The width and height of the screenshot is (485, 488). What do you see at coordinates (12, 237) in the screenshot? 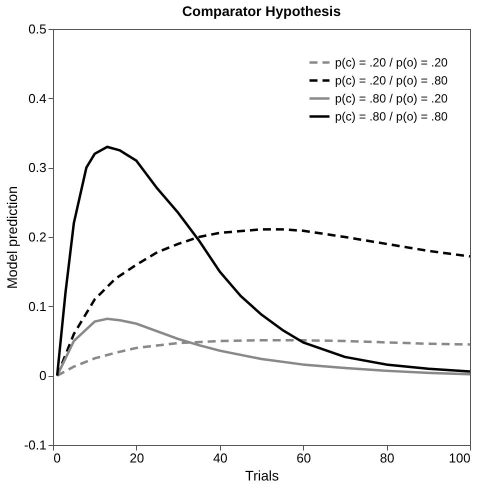
I see `y-axis-title: Model prediction` at bounding box center [12, 237].